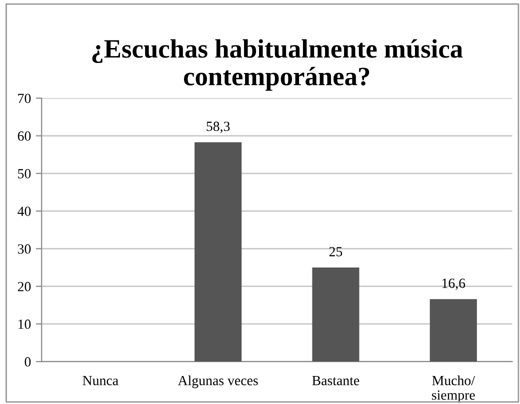 This screenshot has width=520, height=404. Describe the element at coordinates (24, 324) in the screenshot. I see `y-tick-label: 10` at that location.